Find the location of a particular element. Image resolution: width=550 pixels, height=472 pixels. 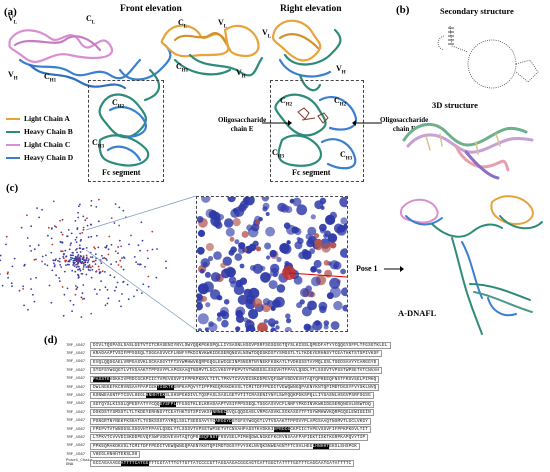

zoom-inset-spheres is located at coordinates (272, 264).